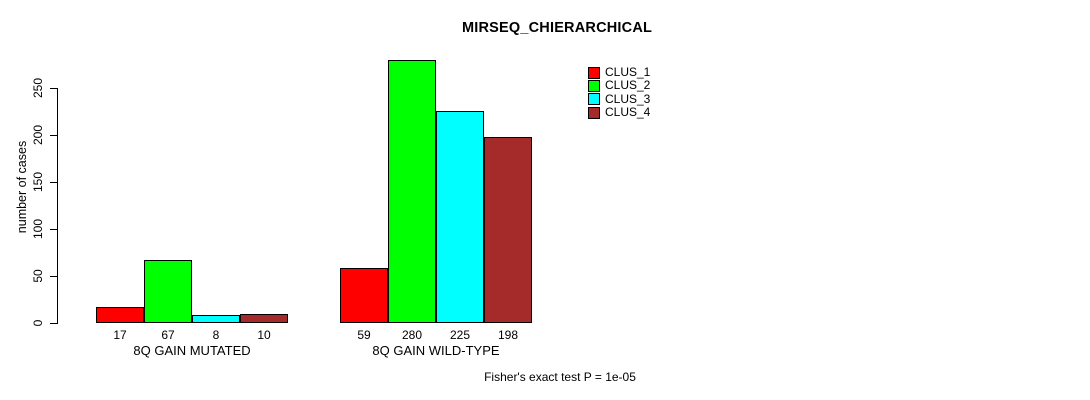 This screenshot has height=400, width=1090. Describe the element at coordinates (628, 85) in the screenshot. I see `legend-label: CLUS_2` at that location.